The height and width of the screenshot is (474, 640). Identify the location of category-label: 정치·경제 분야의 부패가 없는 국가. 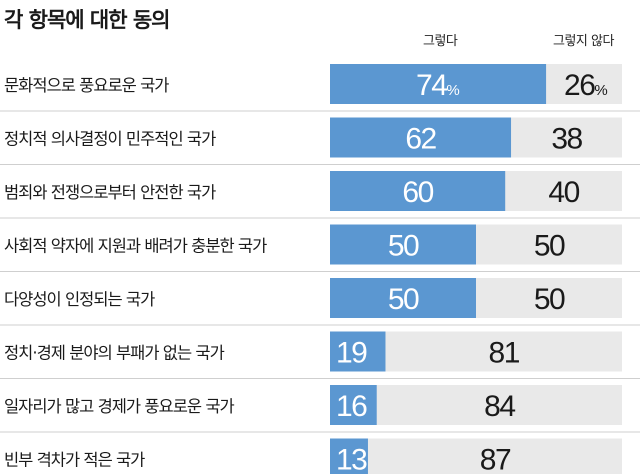
(114, 353).